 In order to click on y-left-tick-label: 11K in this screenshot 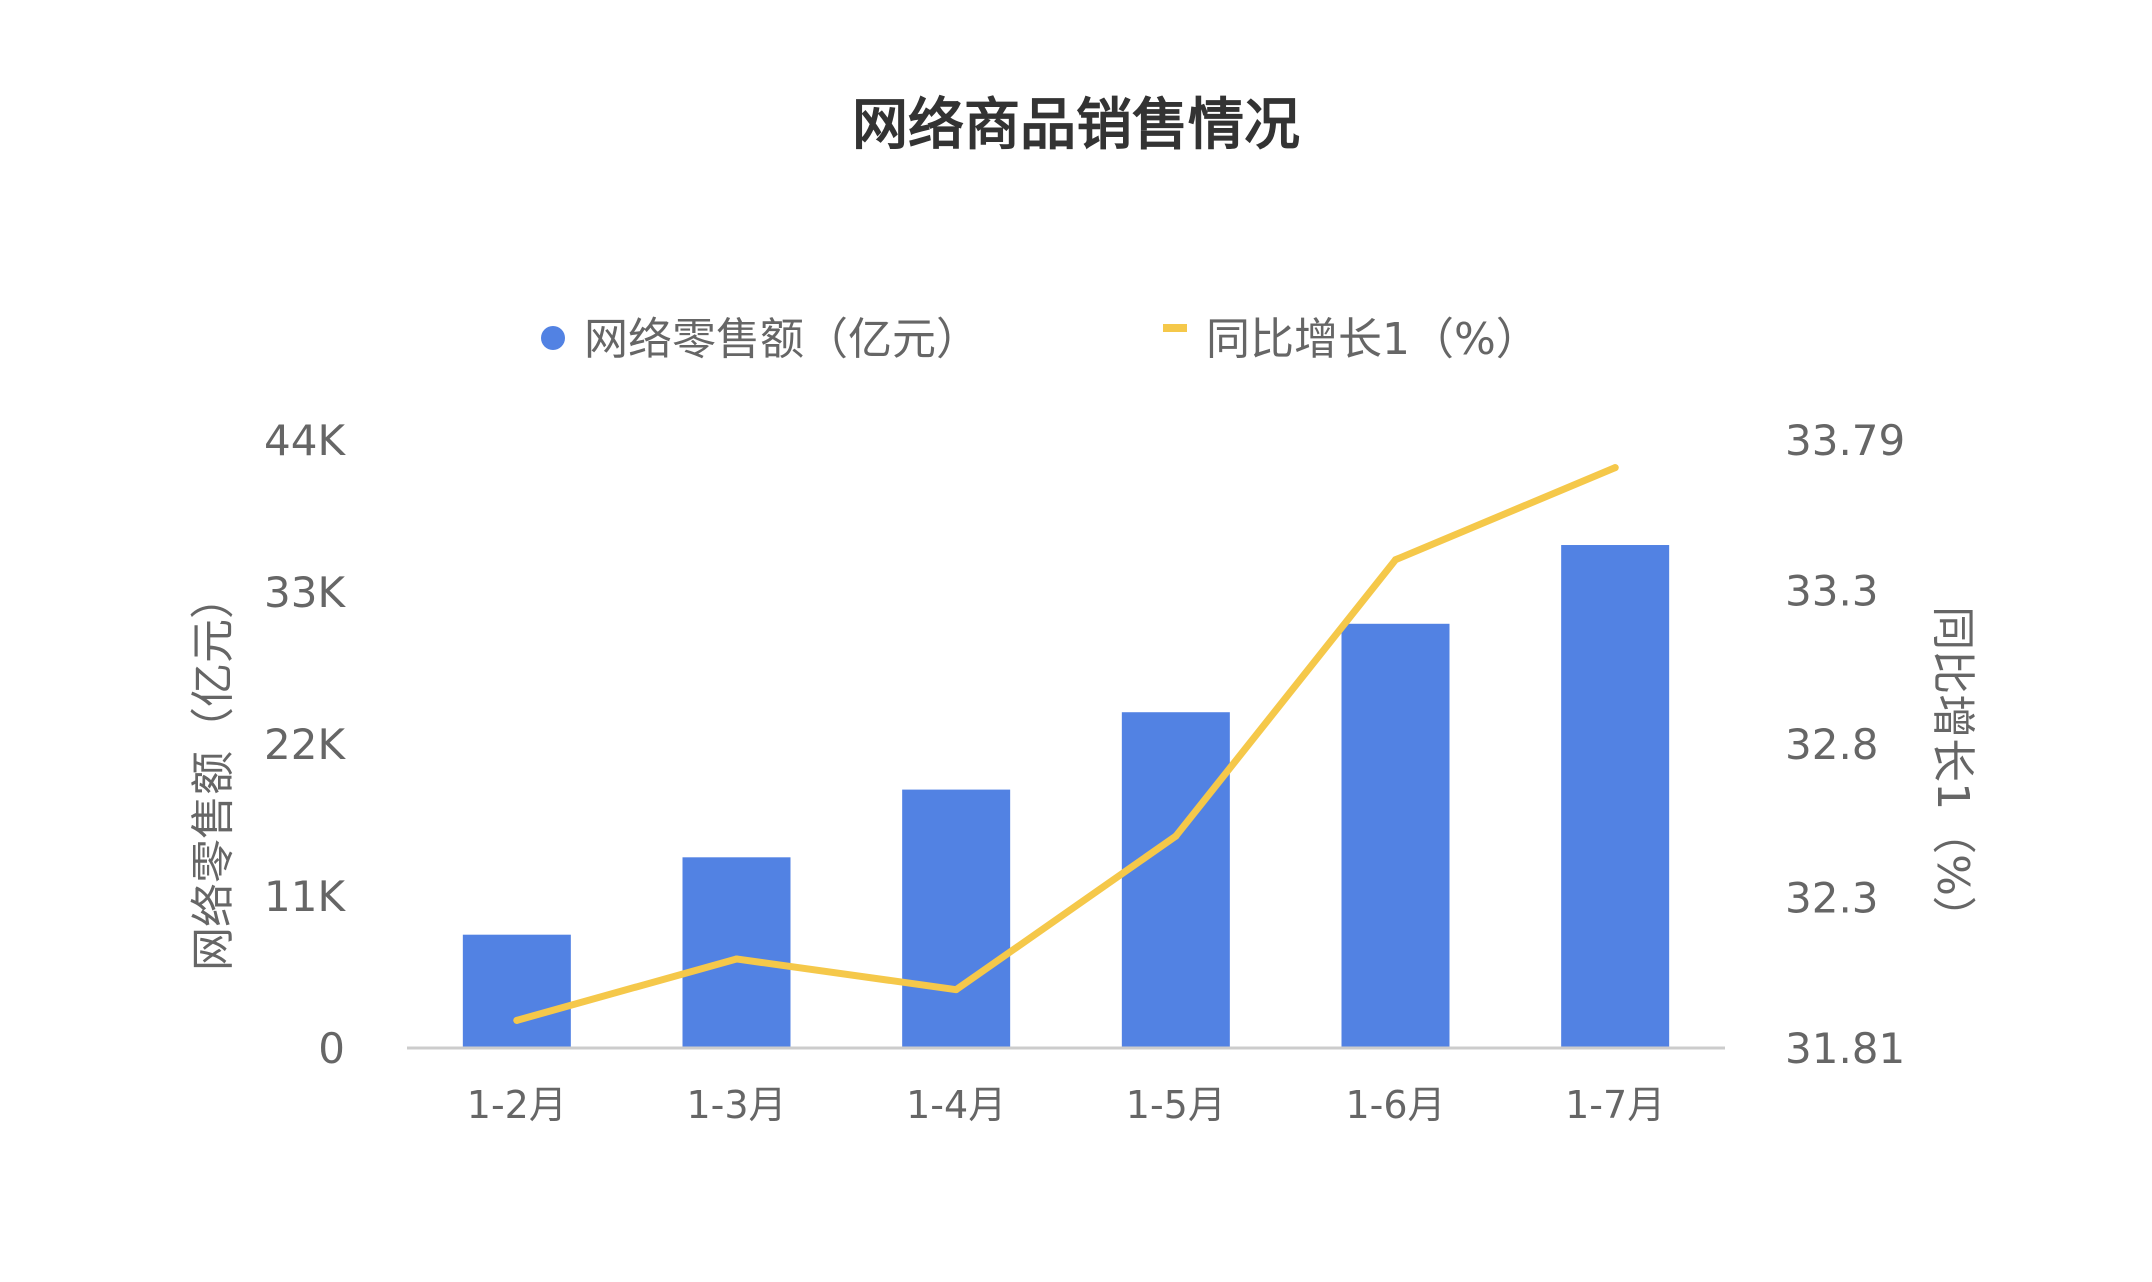, I will do `click(305, 896)`.